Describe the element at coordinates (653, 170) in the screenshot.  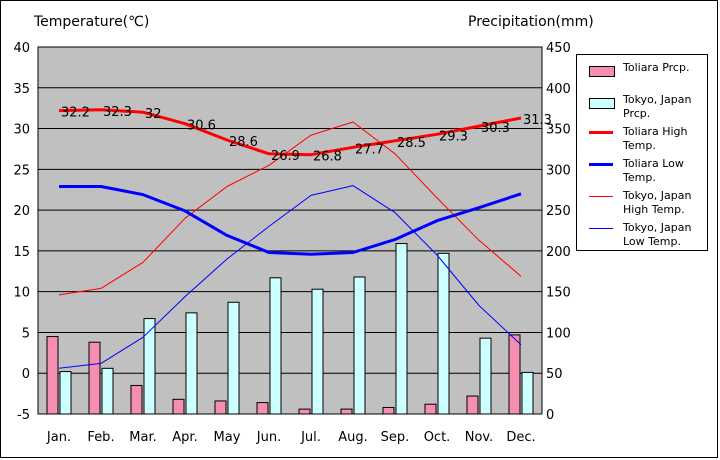
I see `legend-label-toliara-low: Toliara Low Temp.` at that location.